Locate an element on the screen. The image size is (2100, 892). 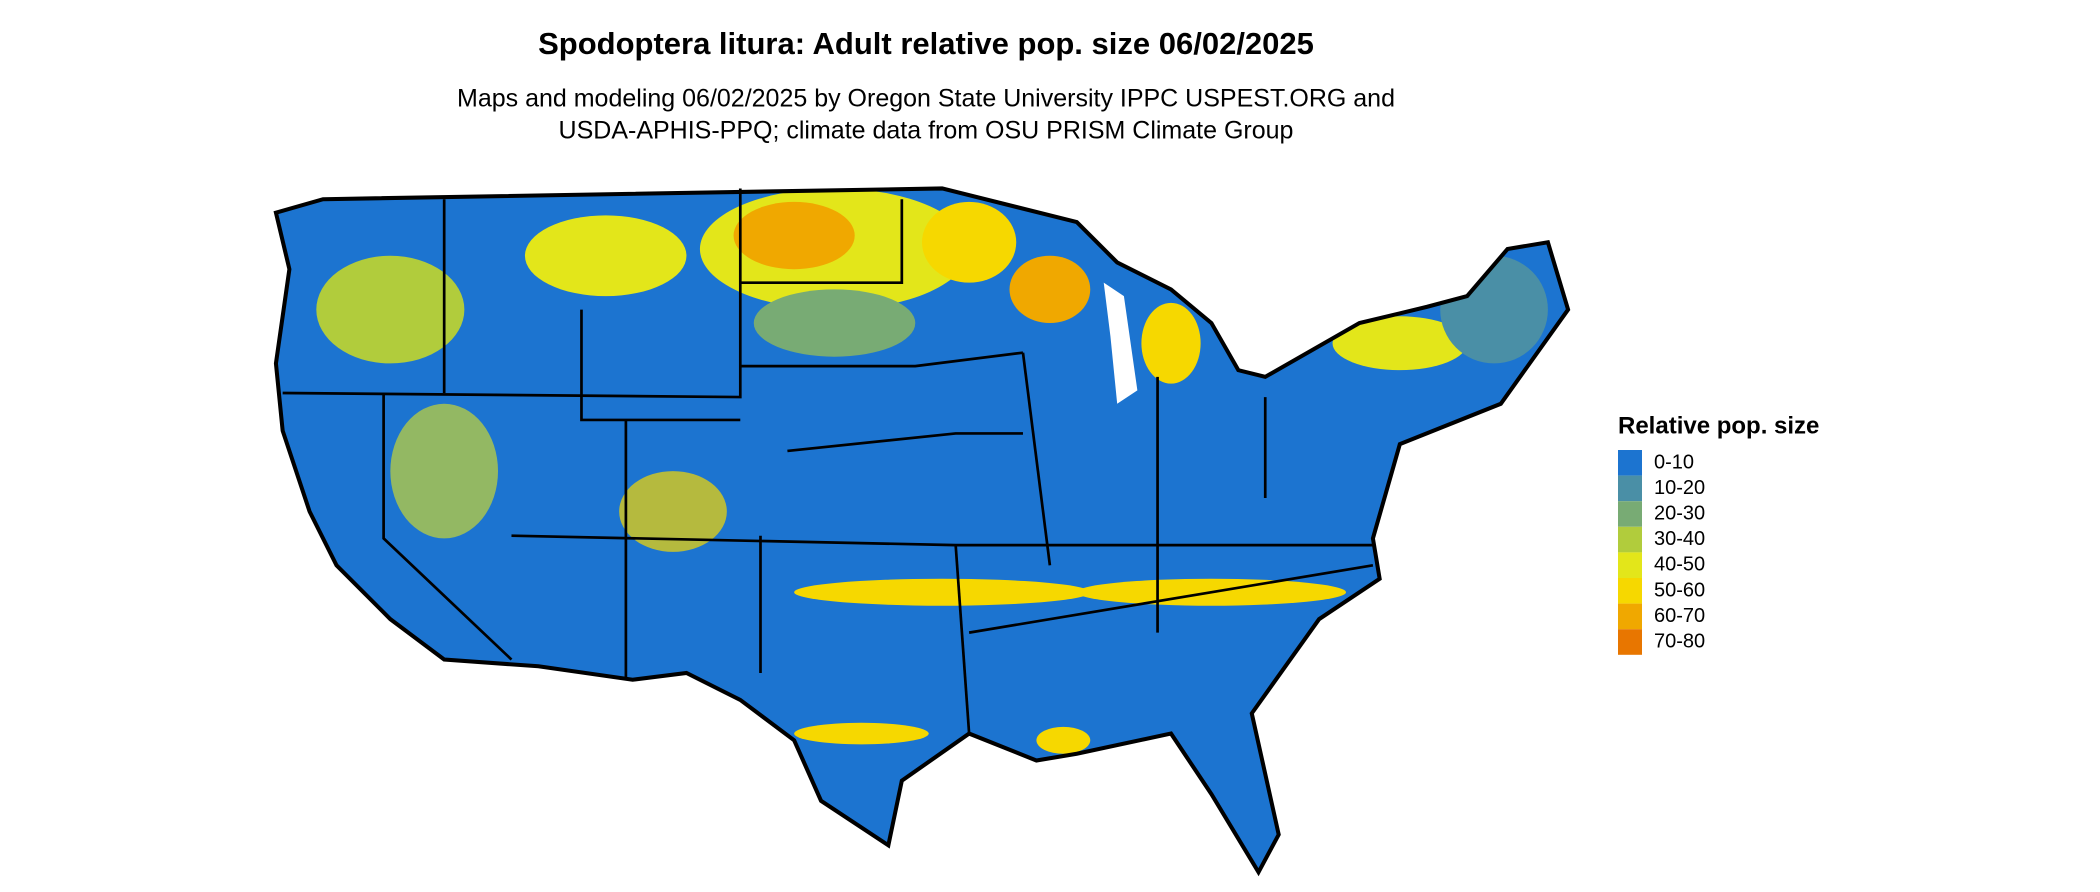
lake-michigan is located at coordinates (1120, 343).